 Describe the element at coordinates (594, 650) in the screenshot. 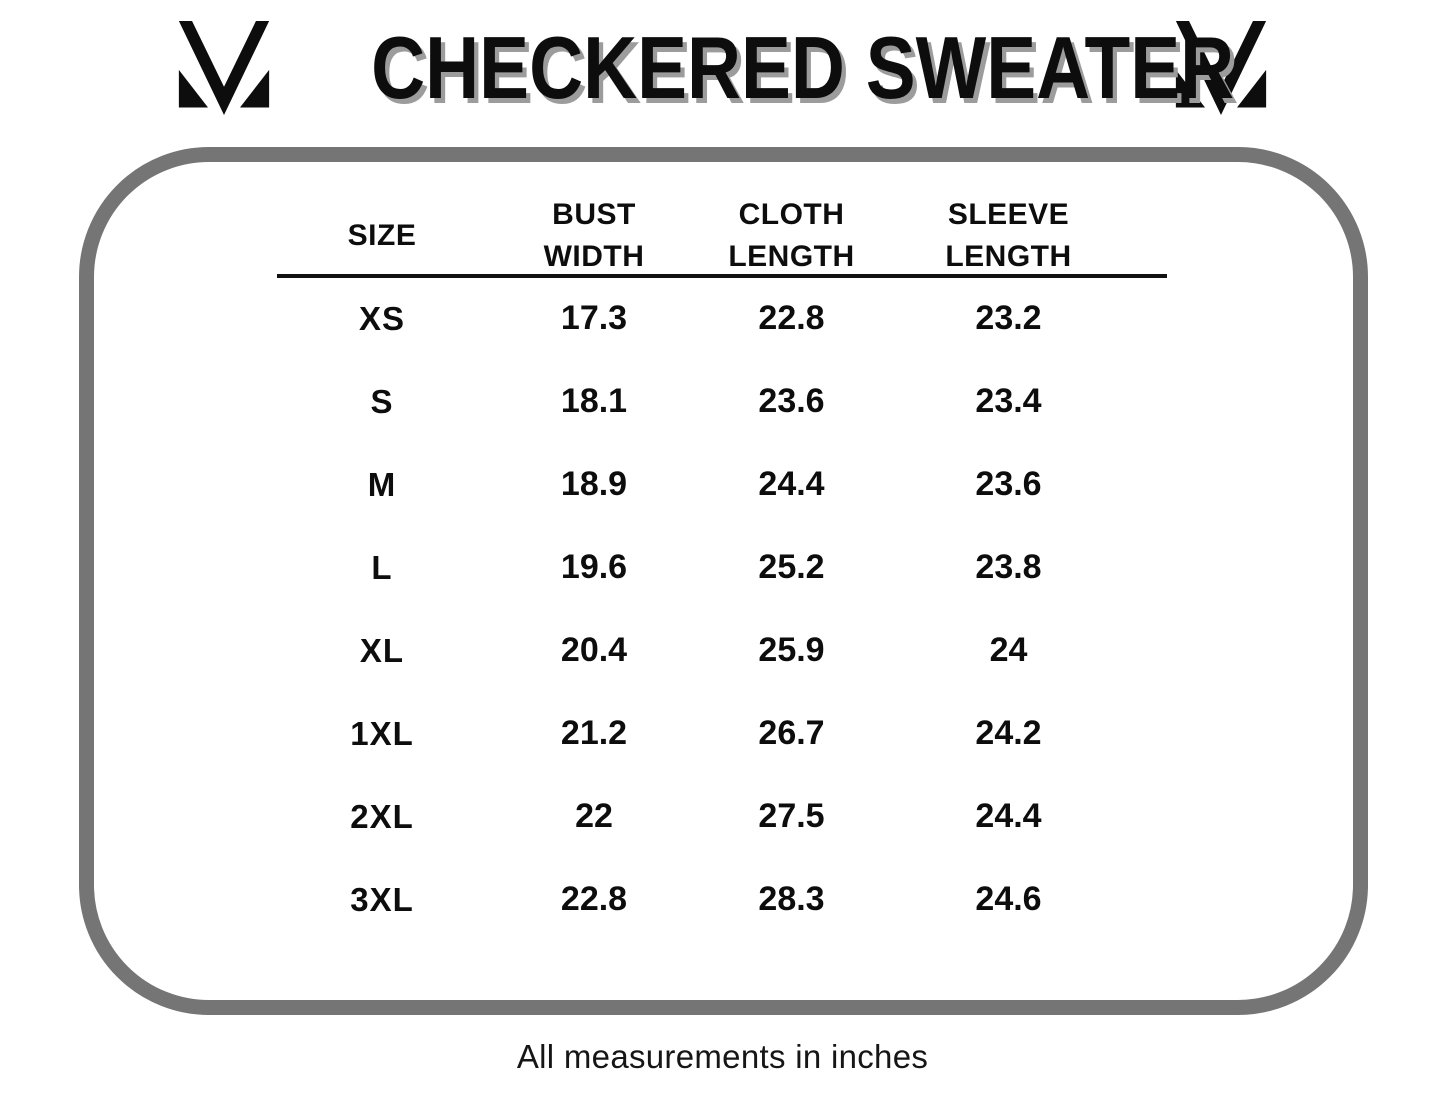

I see `bust-width-cell: 20.4` at that location.